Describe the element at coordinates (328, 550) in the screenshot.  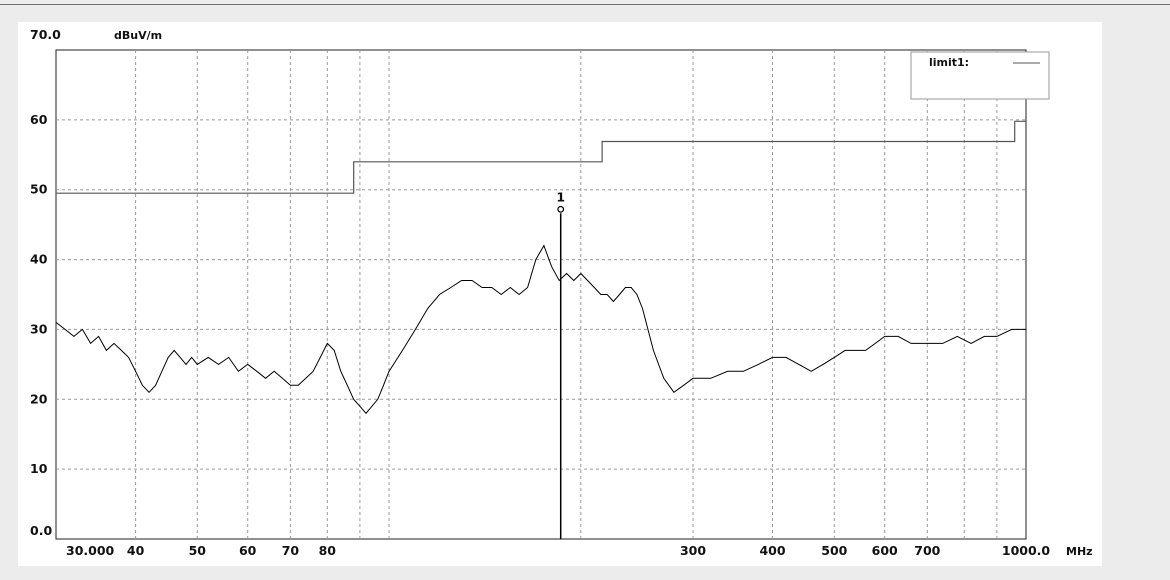
I see `x-tick-label: 80` at that location.